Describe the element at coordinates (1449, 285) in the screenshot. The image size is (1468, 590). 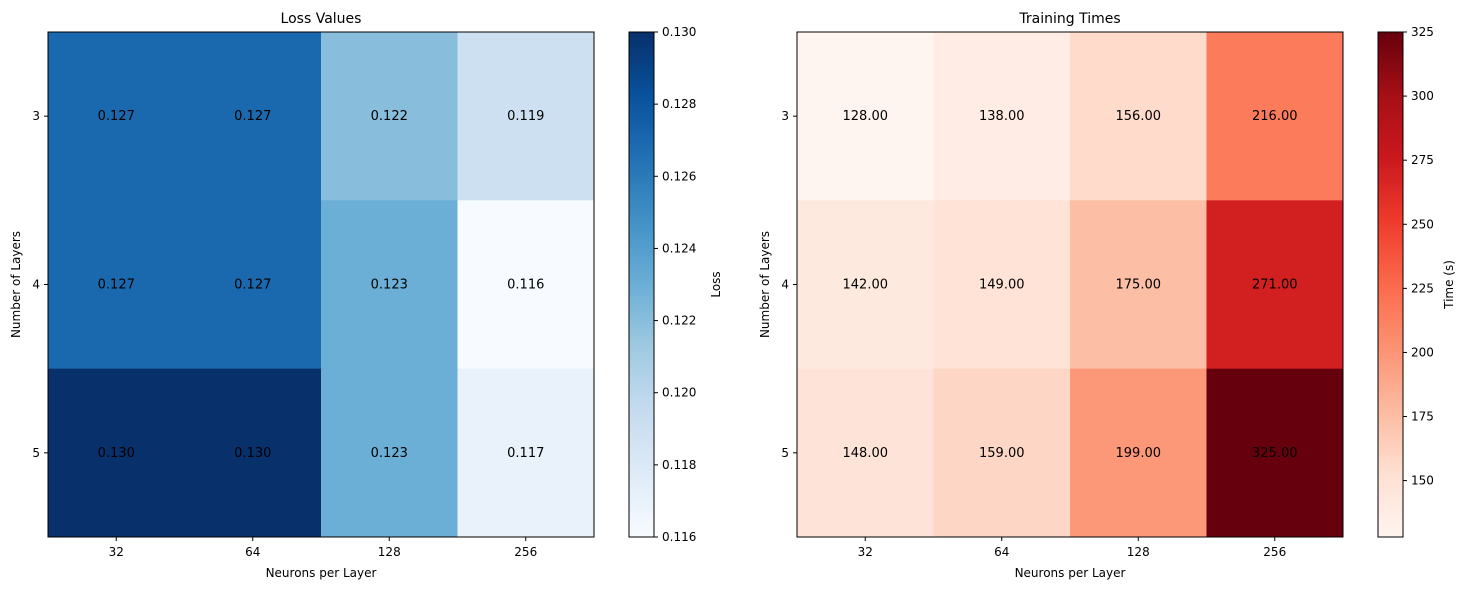
I see `times-colorbar-label: Time (s)` at that location.